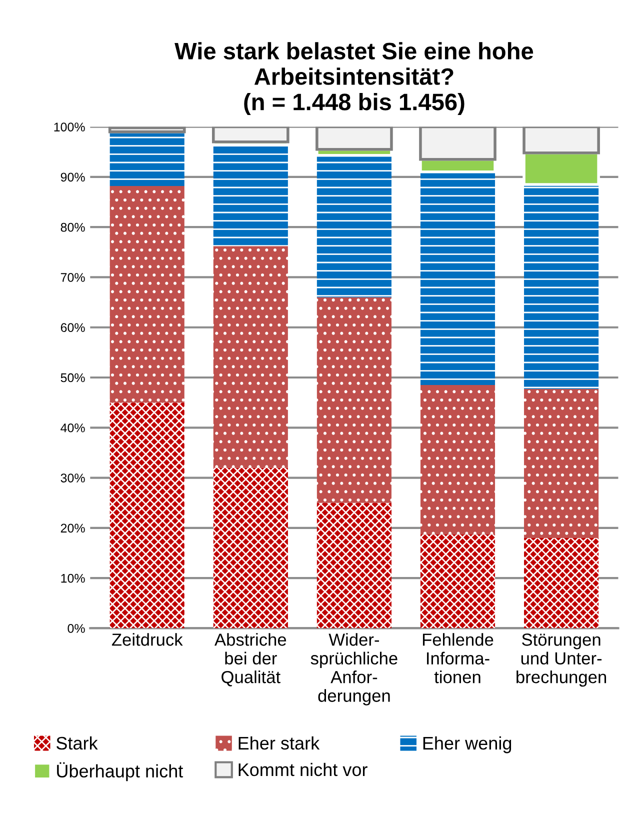 The height and width of the screenshot is (818, 644). What do you see at coordinates (69, 127) in the screenshot?
I see `y-tick-label: 100%` at bounding box center [69, 127].